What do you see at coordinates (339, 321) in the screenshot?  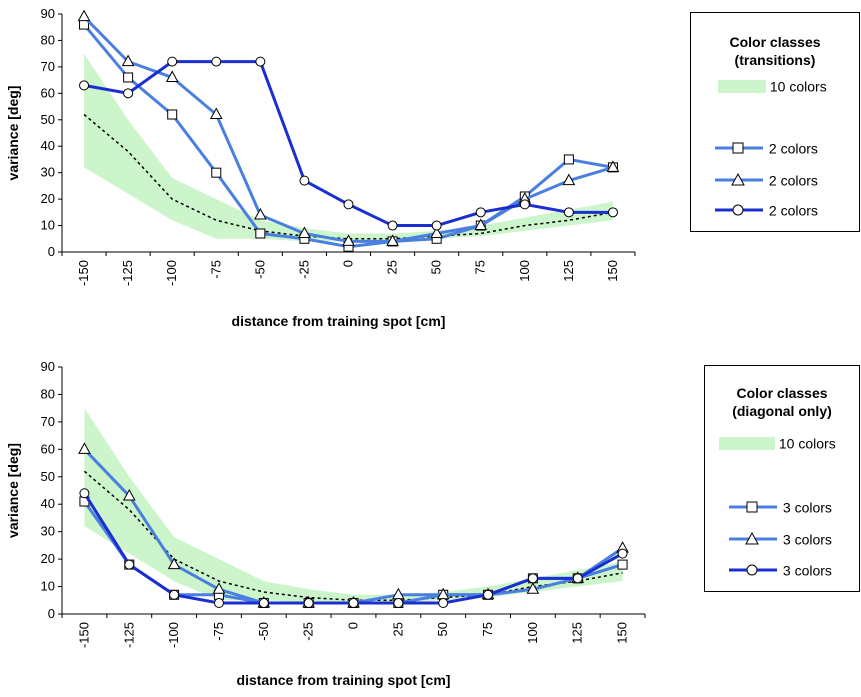 I see `x-axis-label: distance from training spot [cm]` at bounding box center [339, 321].